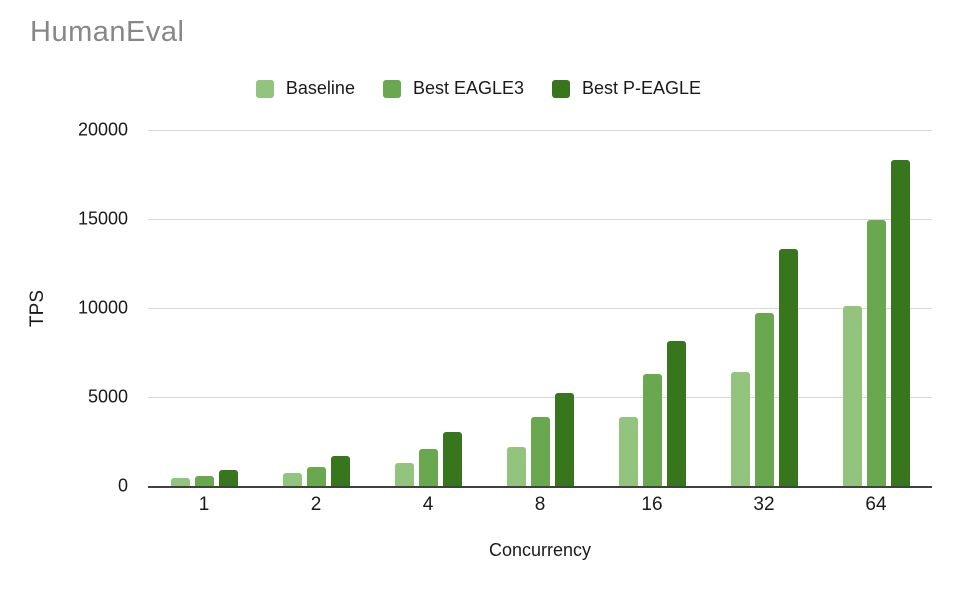 This screenshot has width=957, height=594. I want to click on x-tick-label-8: 8, so click(540, 504).